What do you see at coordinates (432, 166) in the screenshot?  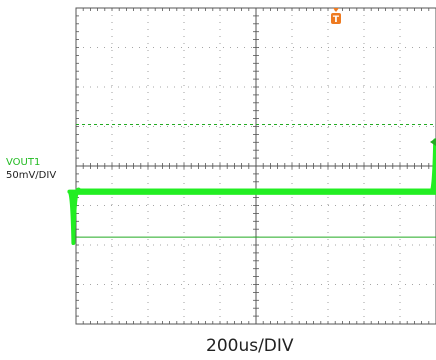 I see `transient-overshoot` at bounding box center [432, 166].